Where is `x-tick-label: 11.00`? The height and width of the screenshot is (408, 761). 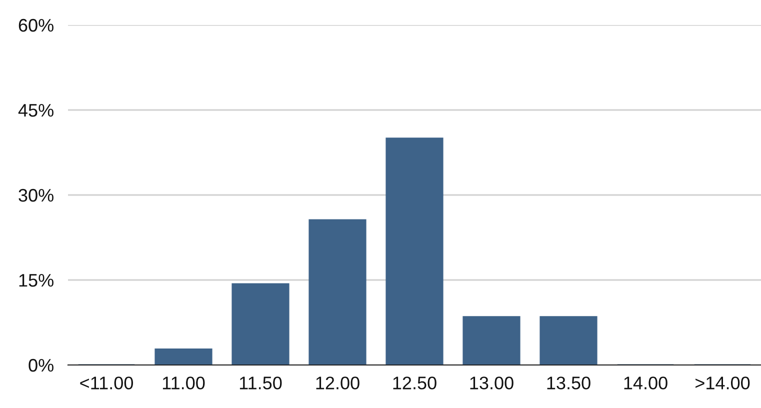 x-tick-label: 11.00 is located at coordinates (183, 383).